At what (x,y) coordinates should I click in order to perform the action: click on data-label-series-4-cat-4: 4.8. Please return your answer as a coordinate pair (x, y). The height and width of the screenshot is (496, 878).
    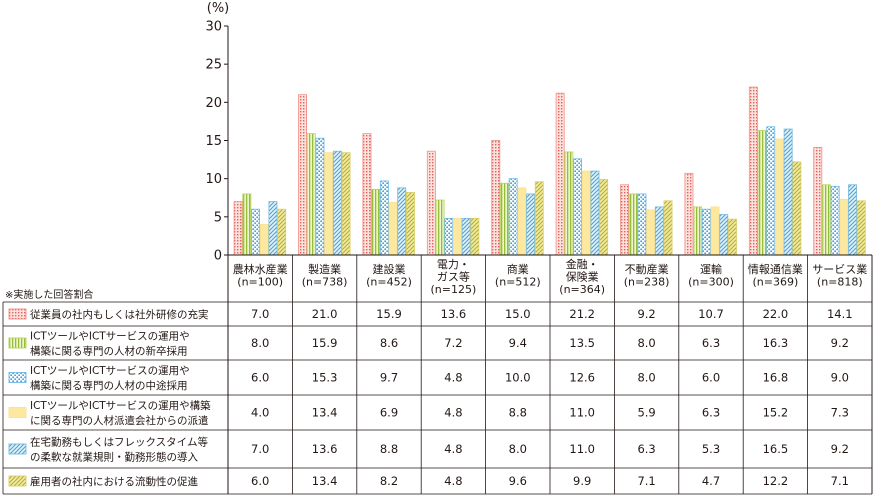
    Looking at the image, I should click on (453, 413).